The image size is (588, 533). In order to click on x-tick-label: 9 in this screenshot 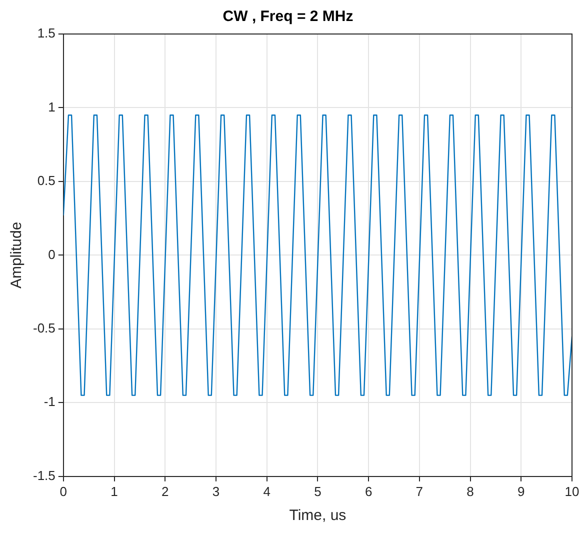, I will do `click(521, 491)`.